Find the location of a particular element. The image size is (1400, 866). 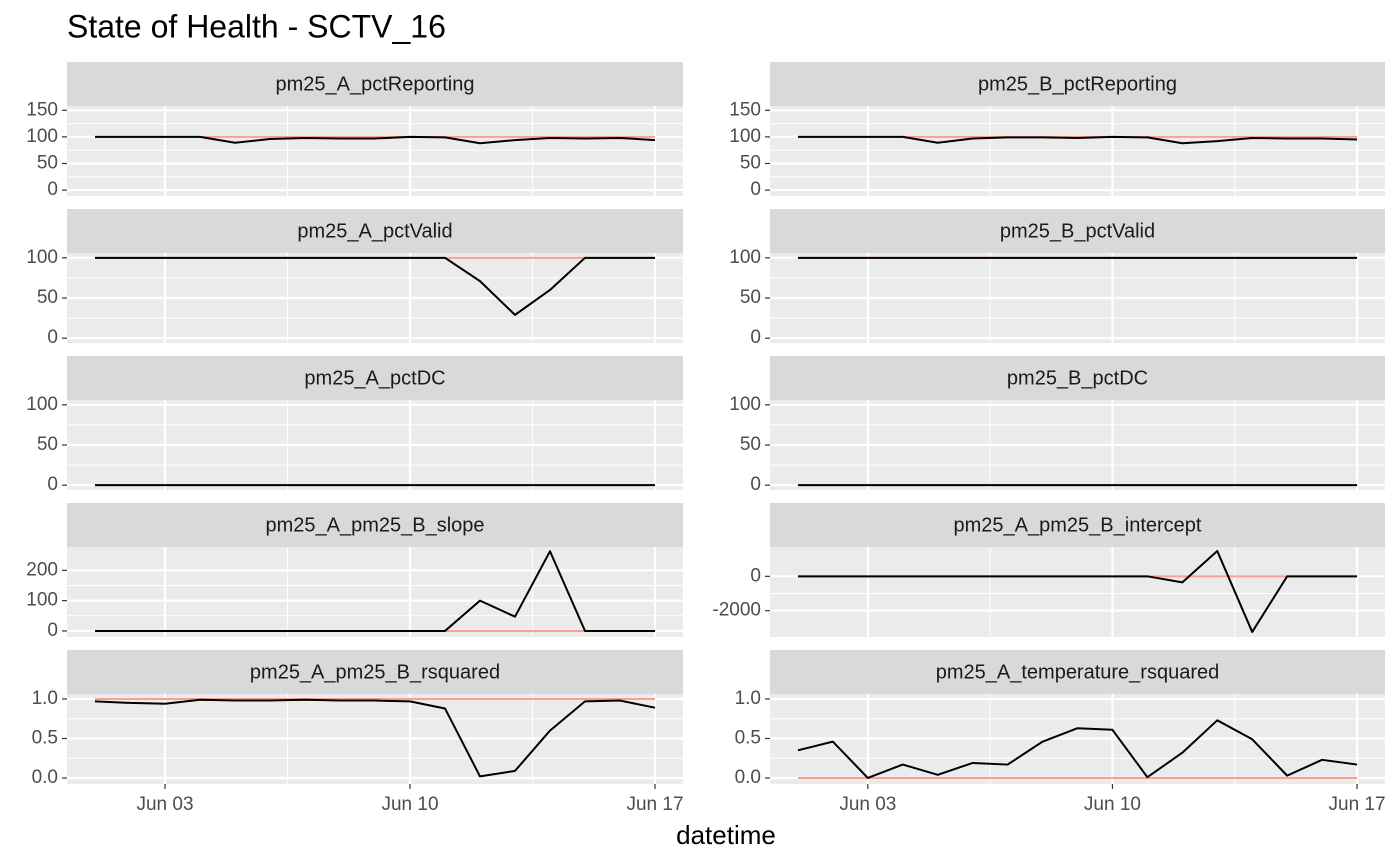

y-tick-label: 200 is located at coordinates (42, 569).